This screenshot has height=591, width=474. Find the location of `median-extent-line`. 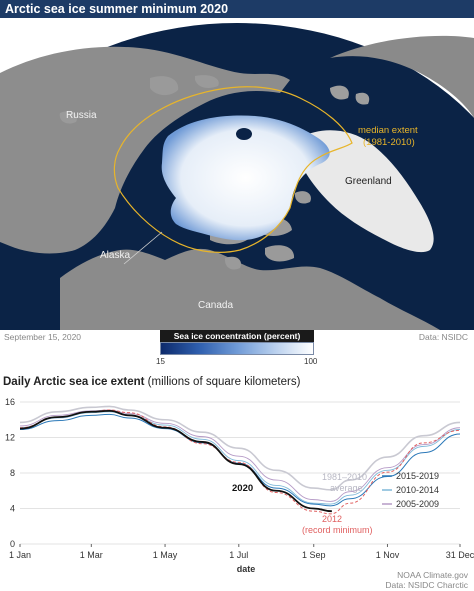

median-extent-line is located at coordinates (233, 169).